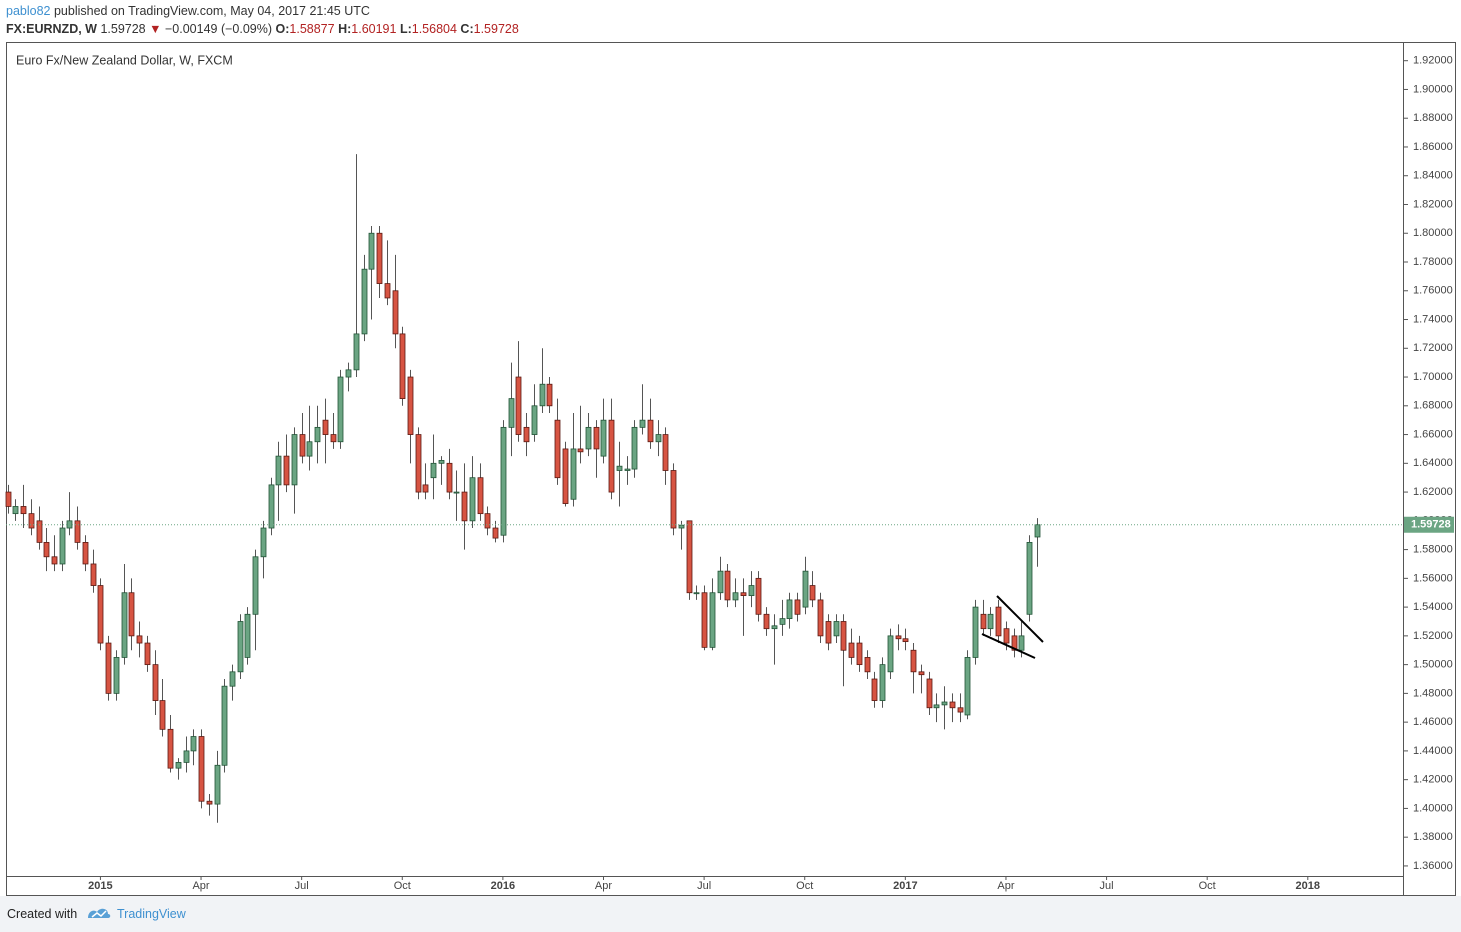 This screenshot has width=1461, height=932. I want to click on y-tick-label: 1.54000, so click(1433, 607).